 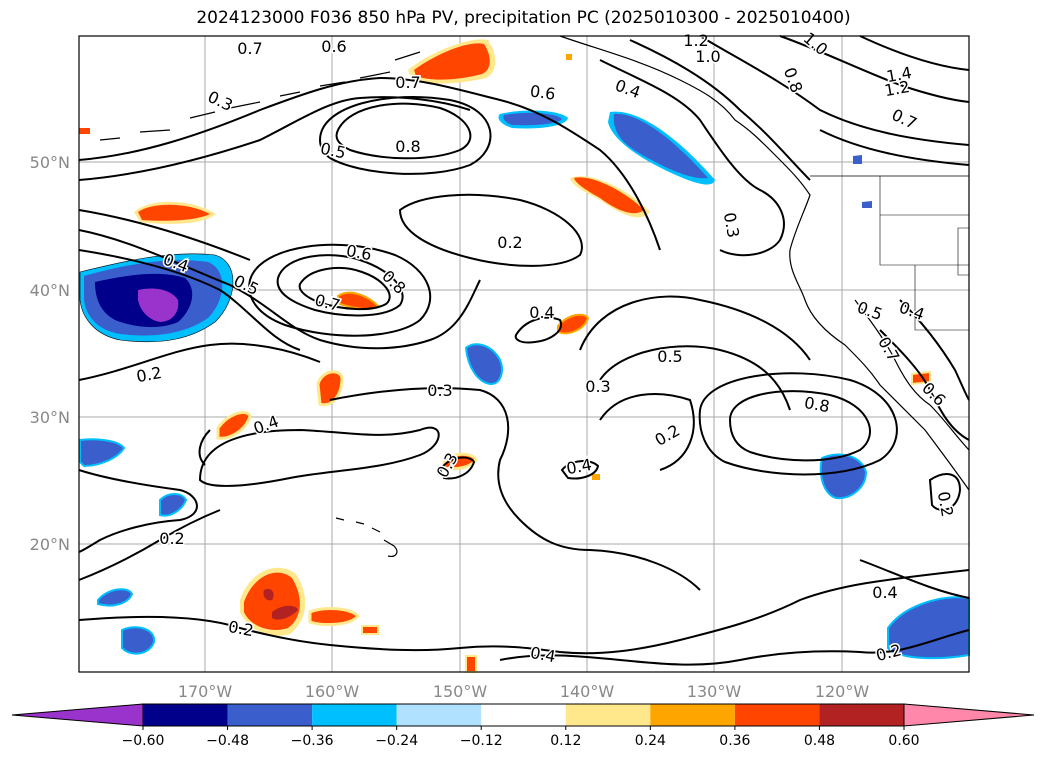 I want to click on contour-label: 0.5, so click(x=669, y=356).